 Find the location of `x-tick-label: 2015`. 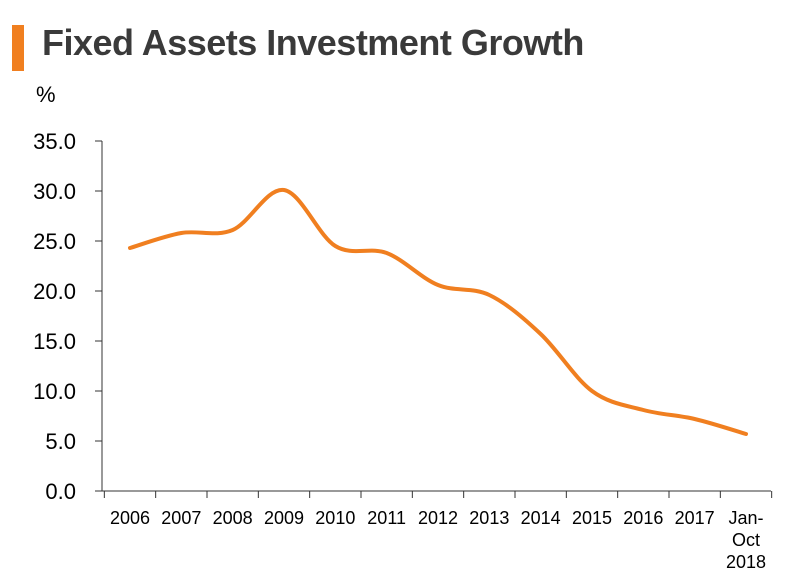

x-tick-label: 2015 is located at coordinates (592, 518).